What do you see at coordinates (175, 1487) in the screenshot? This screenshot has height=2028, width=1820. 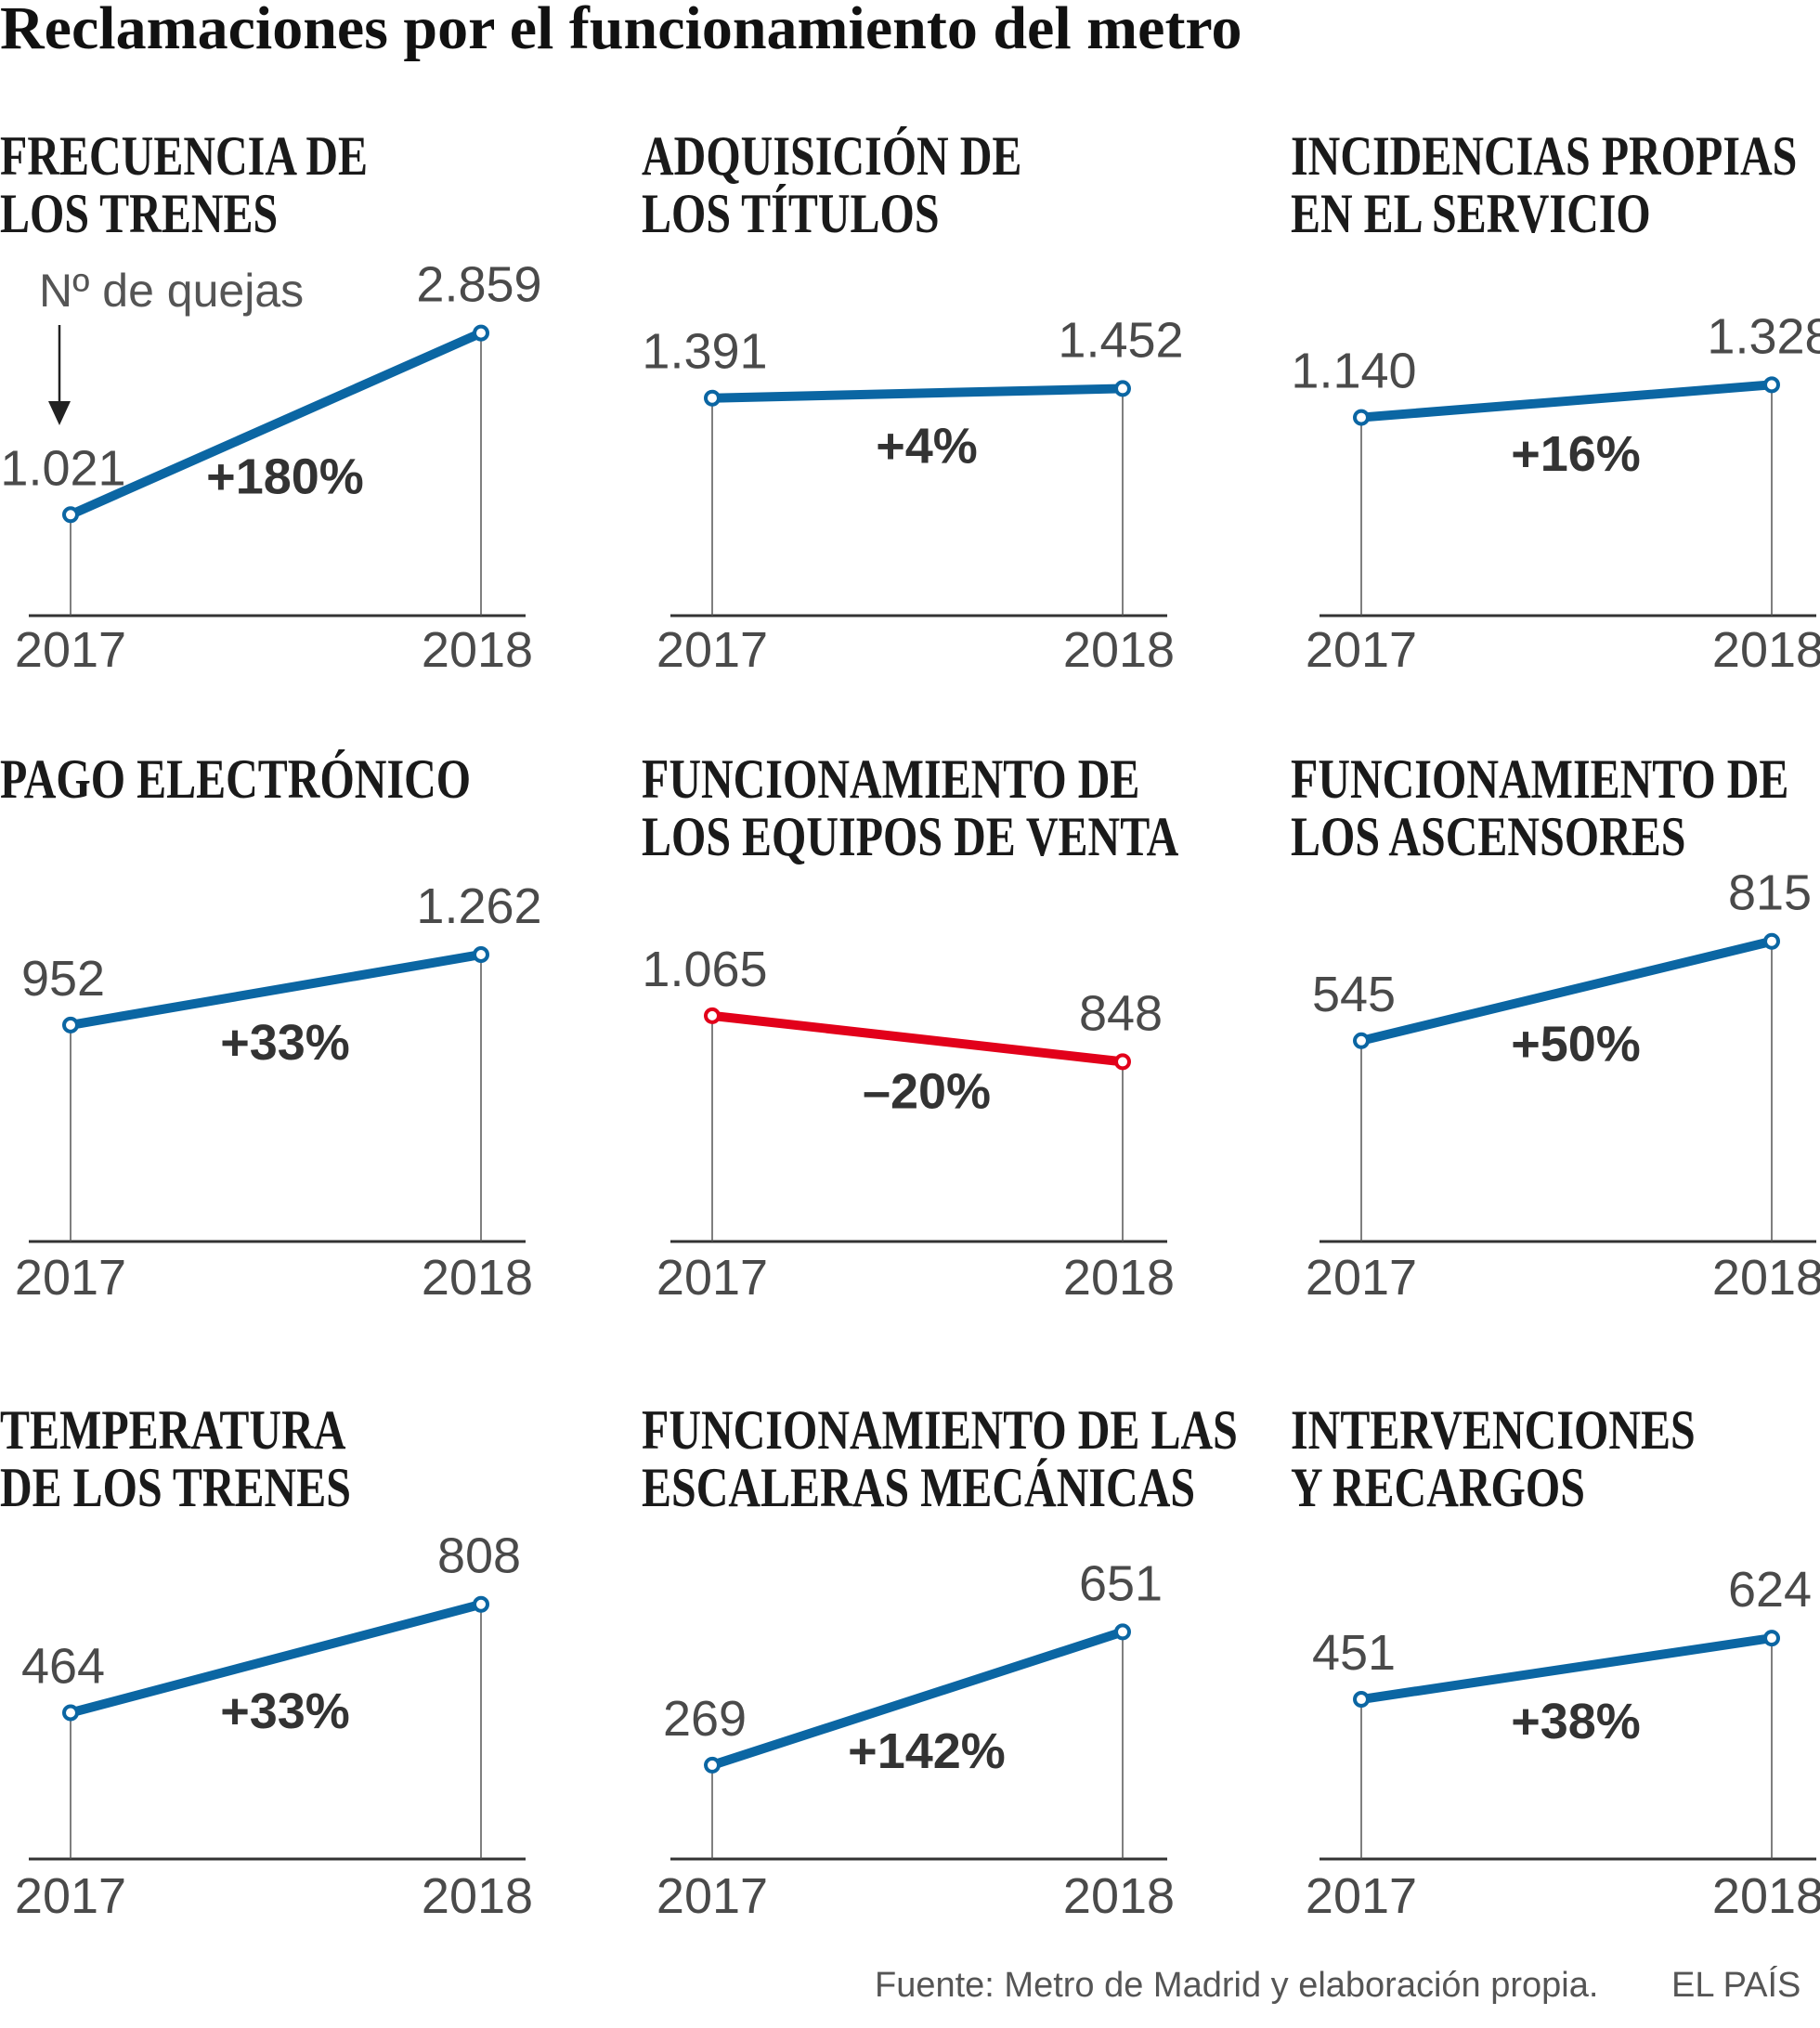 I see `panel-title: DE LOS TRENES` at bounding box center [175, 1487].